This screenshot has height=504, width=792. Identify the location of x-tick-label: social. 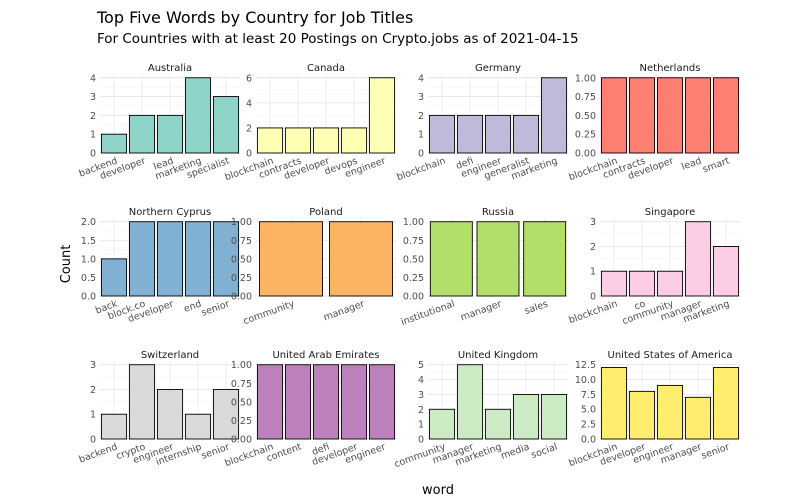
(544, 451).